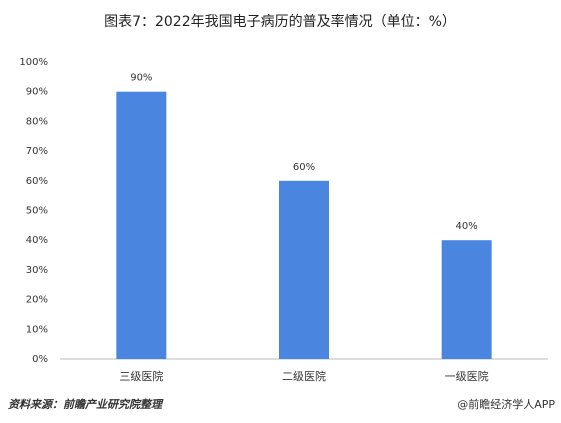  What do you see at coordinates (141, 376) in the screenshot?
I see `x-tick-label: 三级医院` at bounding box center [141, 376].